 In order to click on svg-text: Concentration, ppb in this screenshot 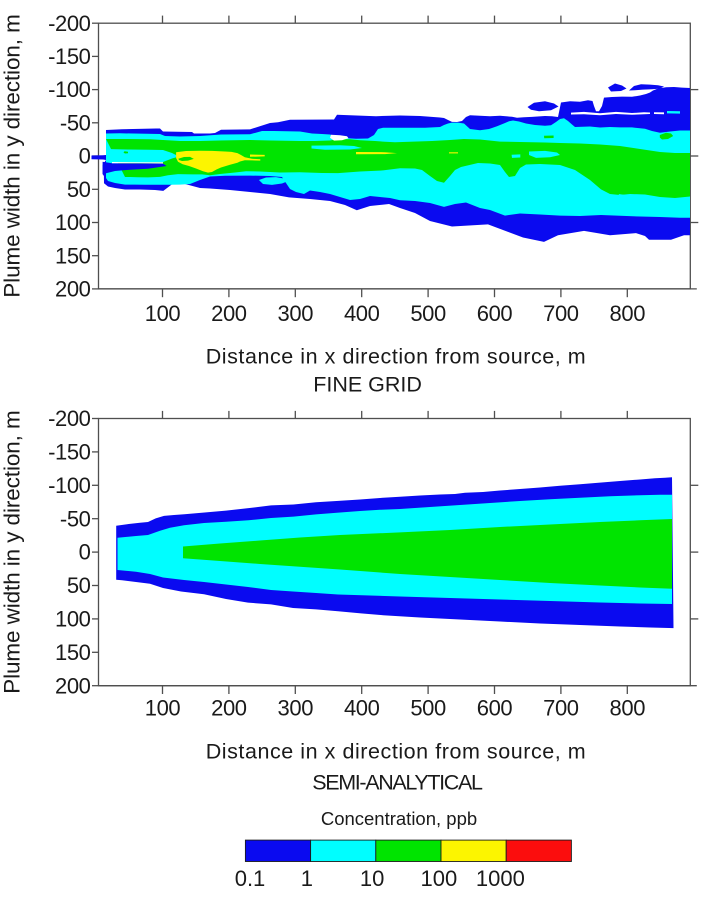, I will do `click(399, 818)`.